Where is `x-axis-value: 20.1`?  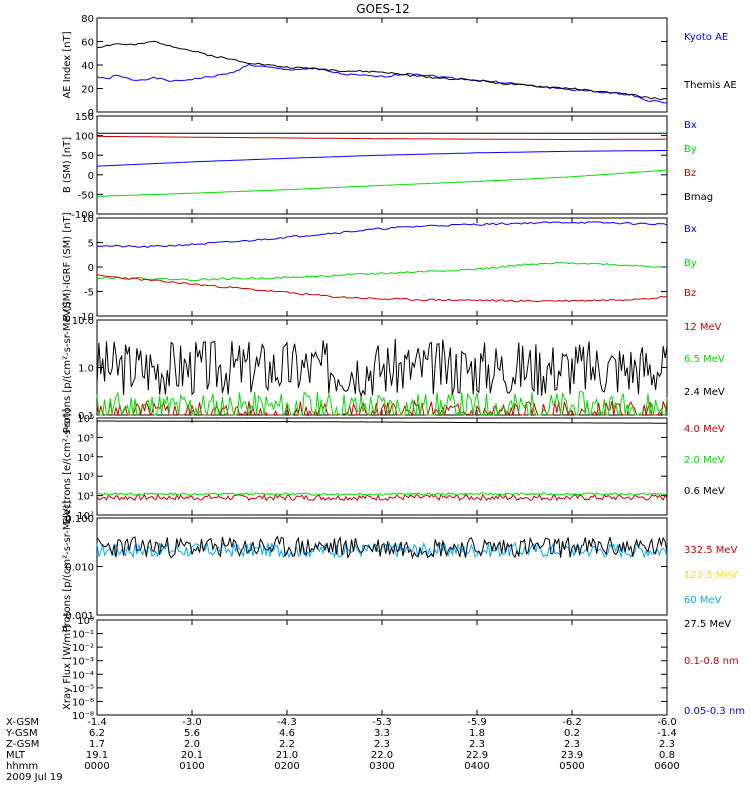 x-axis-value: 20.1 is located at coordinates (192, 755).